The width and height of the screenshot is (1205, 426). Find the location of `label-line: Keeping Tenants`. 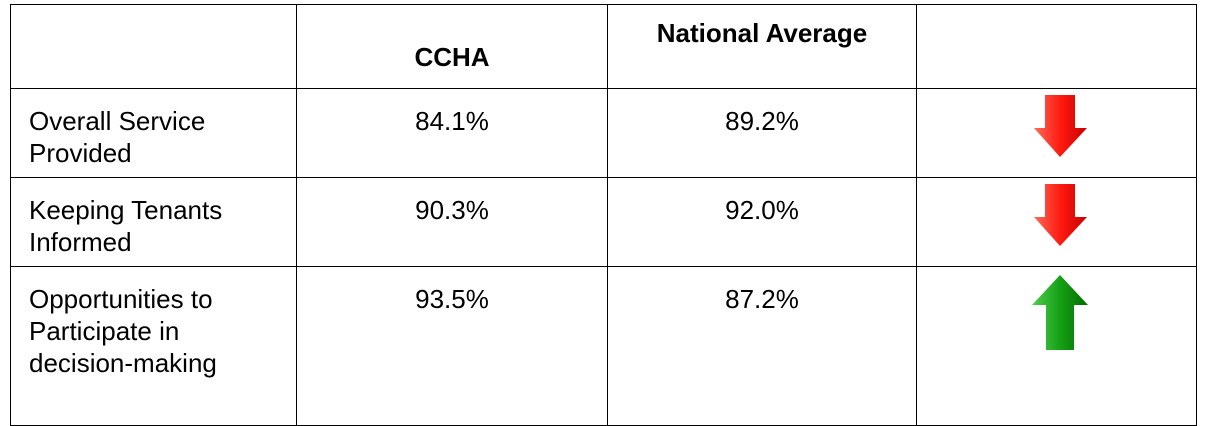

label-line: Keeping Tenants is located at coordinates (126, 210).